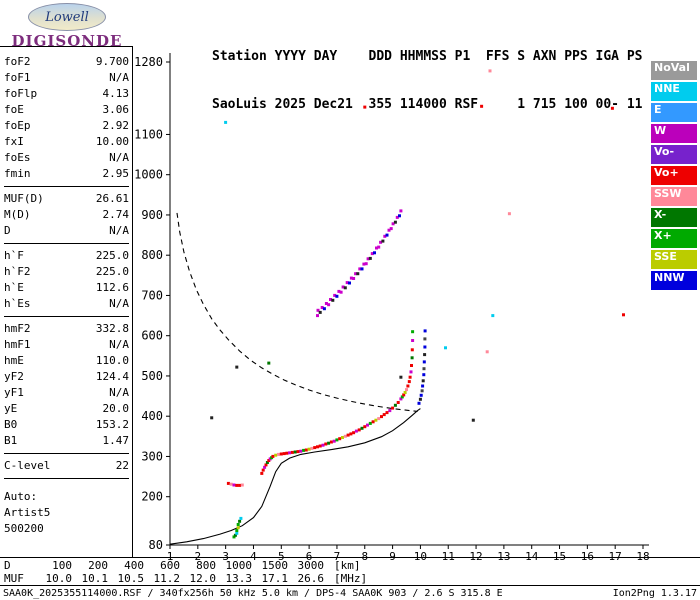  What do you see at coordinates (95, 578) in the screenshot?
I see `dmuf-value: 10.1` at bounding box center [95, 578].